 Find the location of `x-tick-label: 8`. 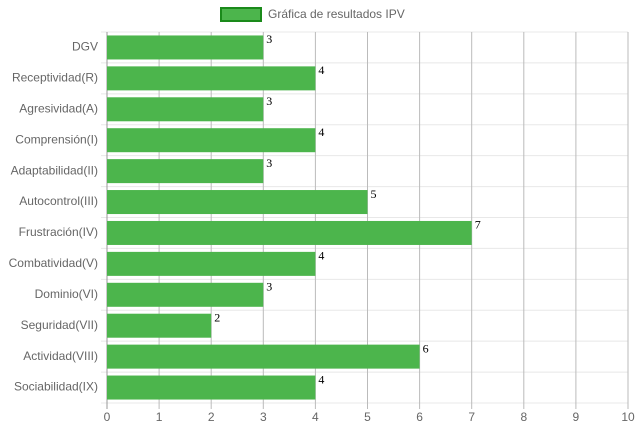

x-tick-label: 8 is located at coordinates (523, 417).